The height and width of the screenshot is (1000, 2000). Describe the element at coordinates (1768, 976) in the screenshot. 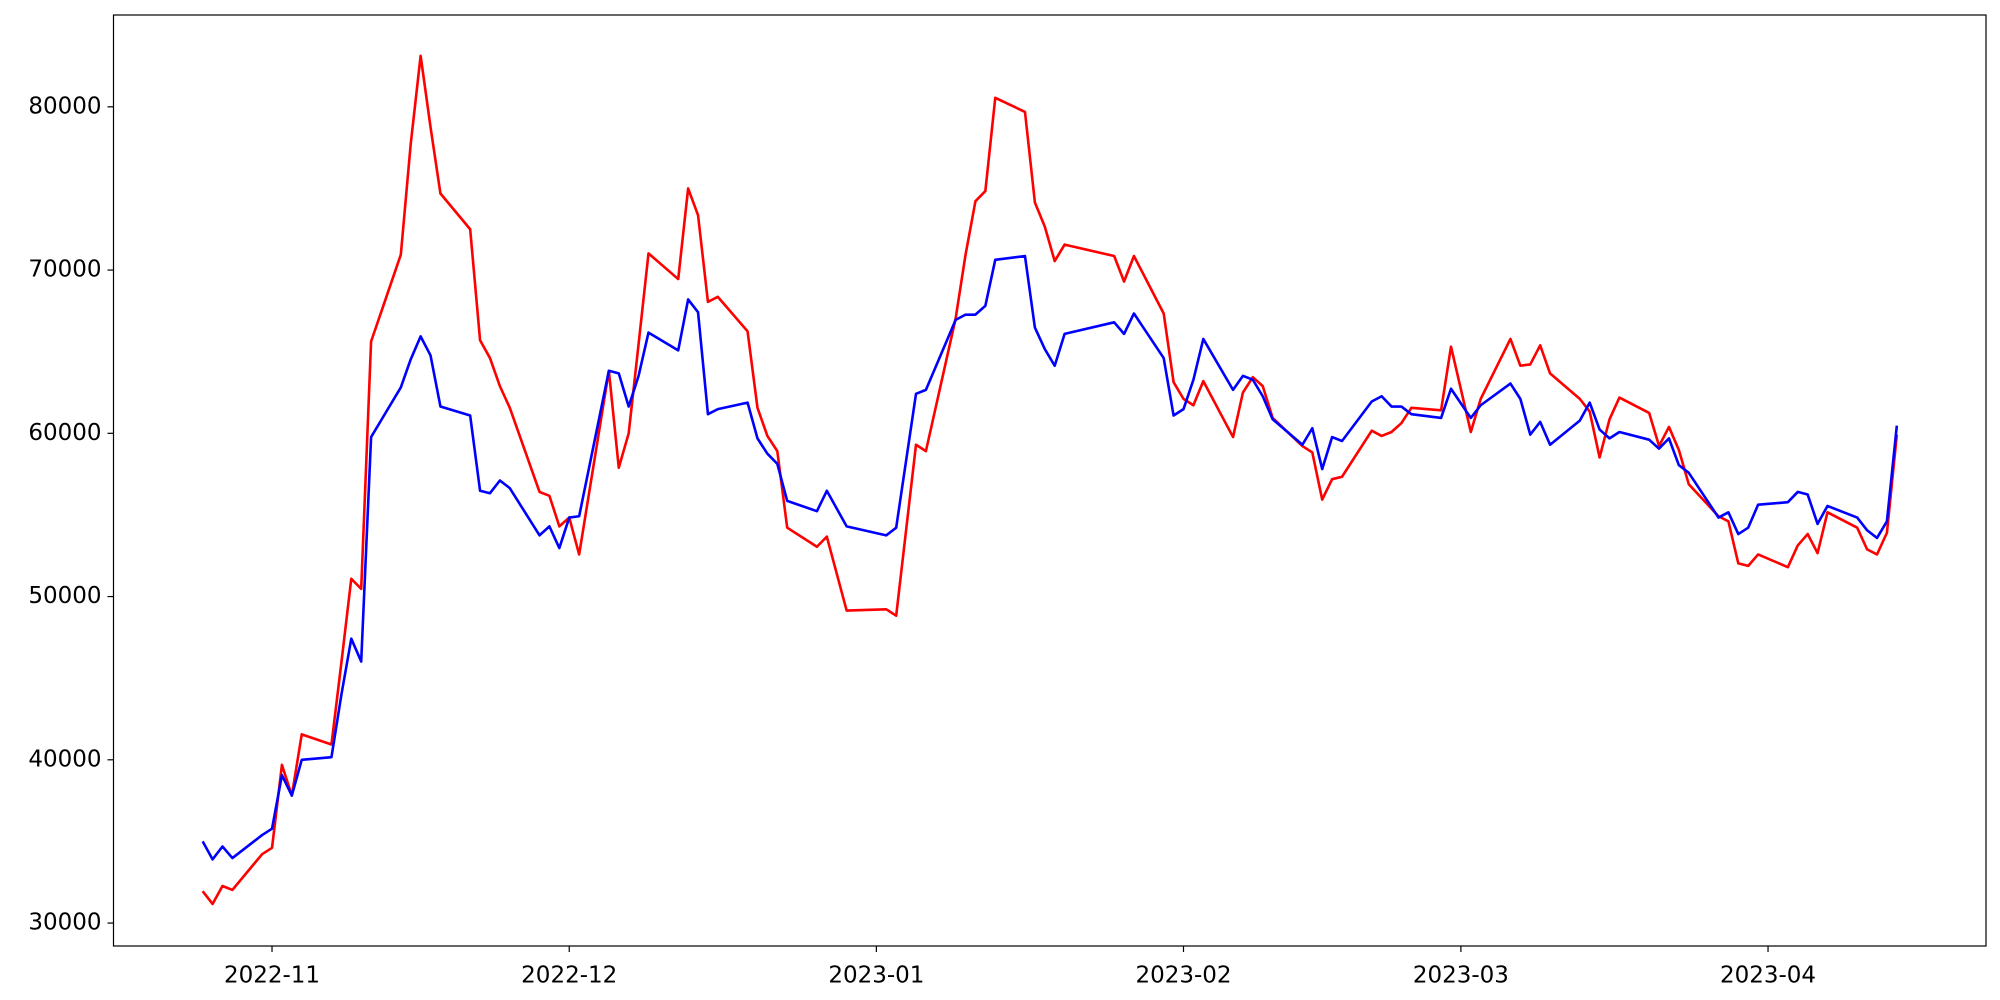

I see `x-tick-label: 2023-04` at that location.